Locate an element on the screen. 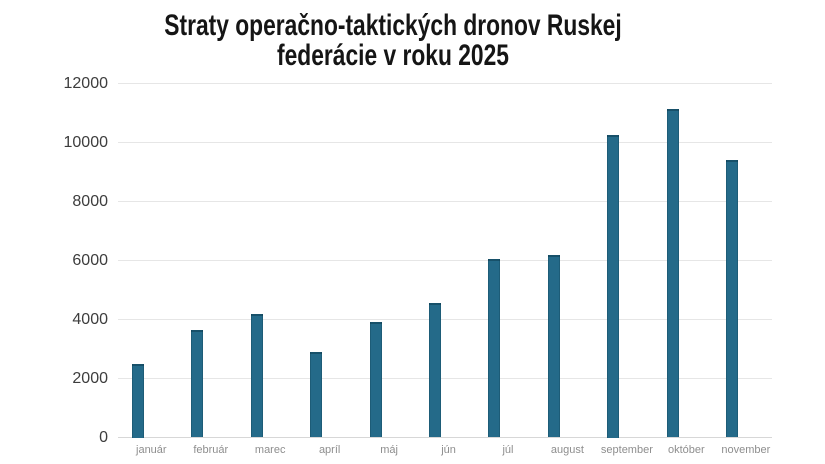 The width and height of the screenshot is (825, 464). bar-január is located at coordinates (137, 400).